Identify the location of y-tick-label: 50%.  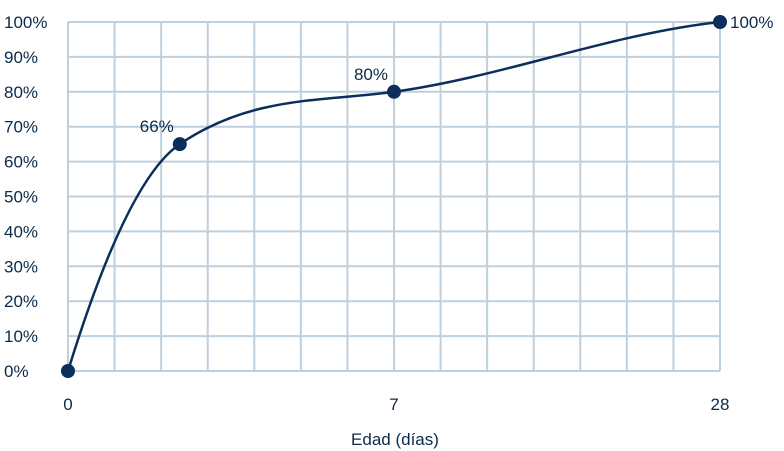
(21, 197).